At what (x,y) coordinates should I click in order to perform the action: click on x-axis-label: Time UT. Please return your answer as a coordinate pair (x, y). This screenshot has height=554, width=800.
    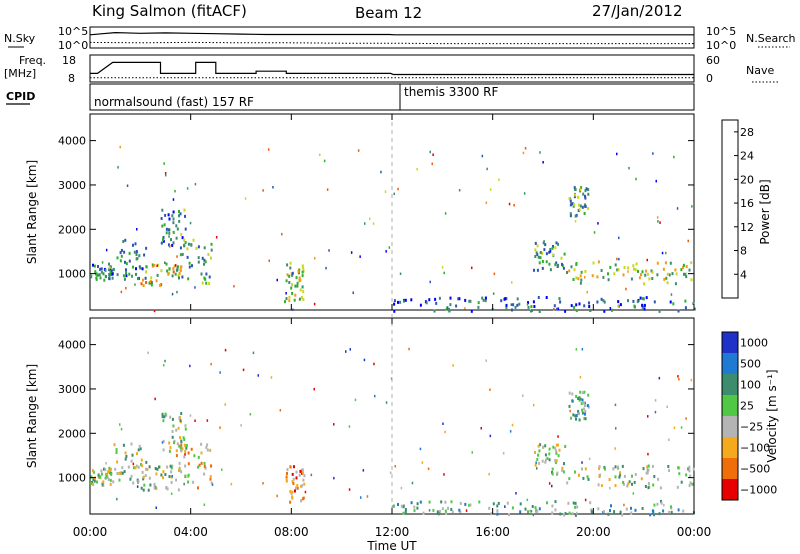
    Looking at the image, I should click on (391, 546).